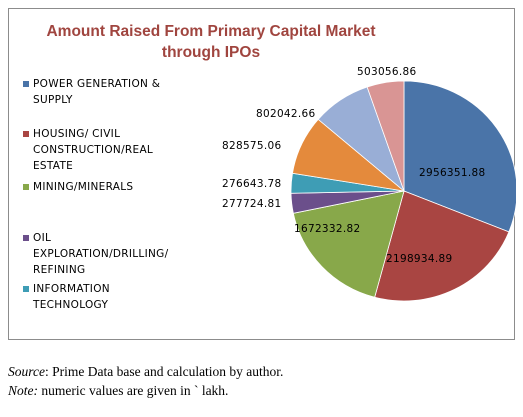 Image resolution: width=523 pixels, height=417 pixels. Describe the element at coordinates (83, 187) in the screenshot. I see `legend-label-3-line-1: MINING/MINERALS` at that location.